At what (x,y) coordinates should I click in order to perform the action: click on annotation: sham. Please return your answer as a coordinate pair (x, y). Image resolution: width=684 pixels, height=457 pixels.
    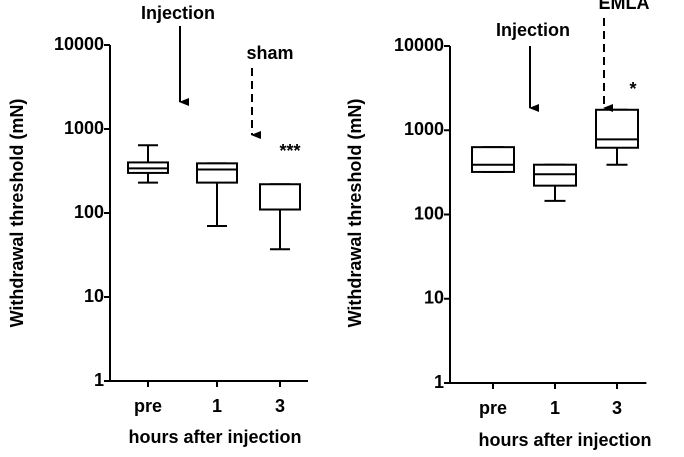
    Looking at the image, I should click on (269, 53).